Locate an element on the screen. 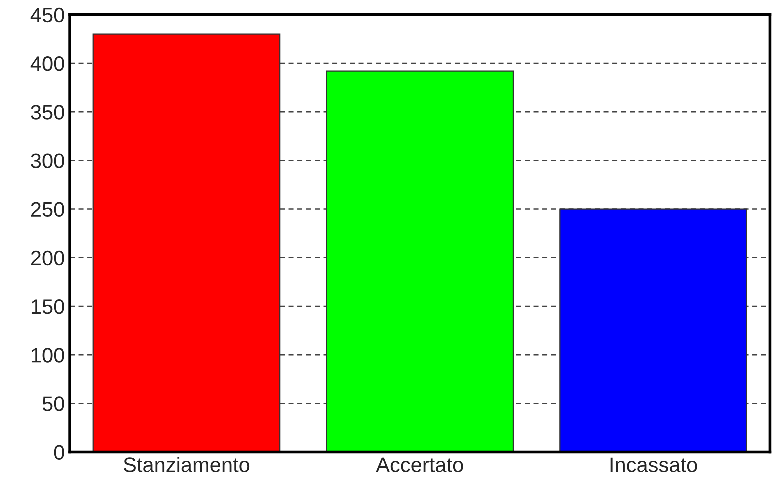 The height and width of the screenshot is (497, 778). y-tick-label: 200 is located at coordinates (47, 258).